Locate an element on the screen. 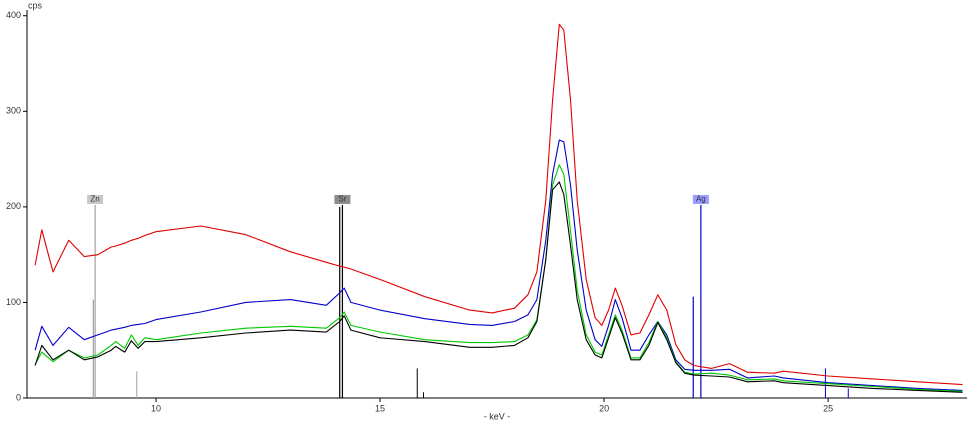 The width and height of the screenshot is (975, 425). element-label: Sr is located at coordinates (342, 199).